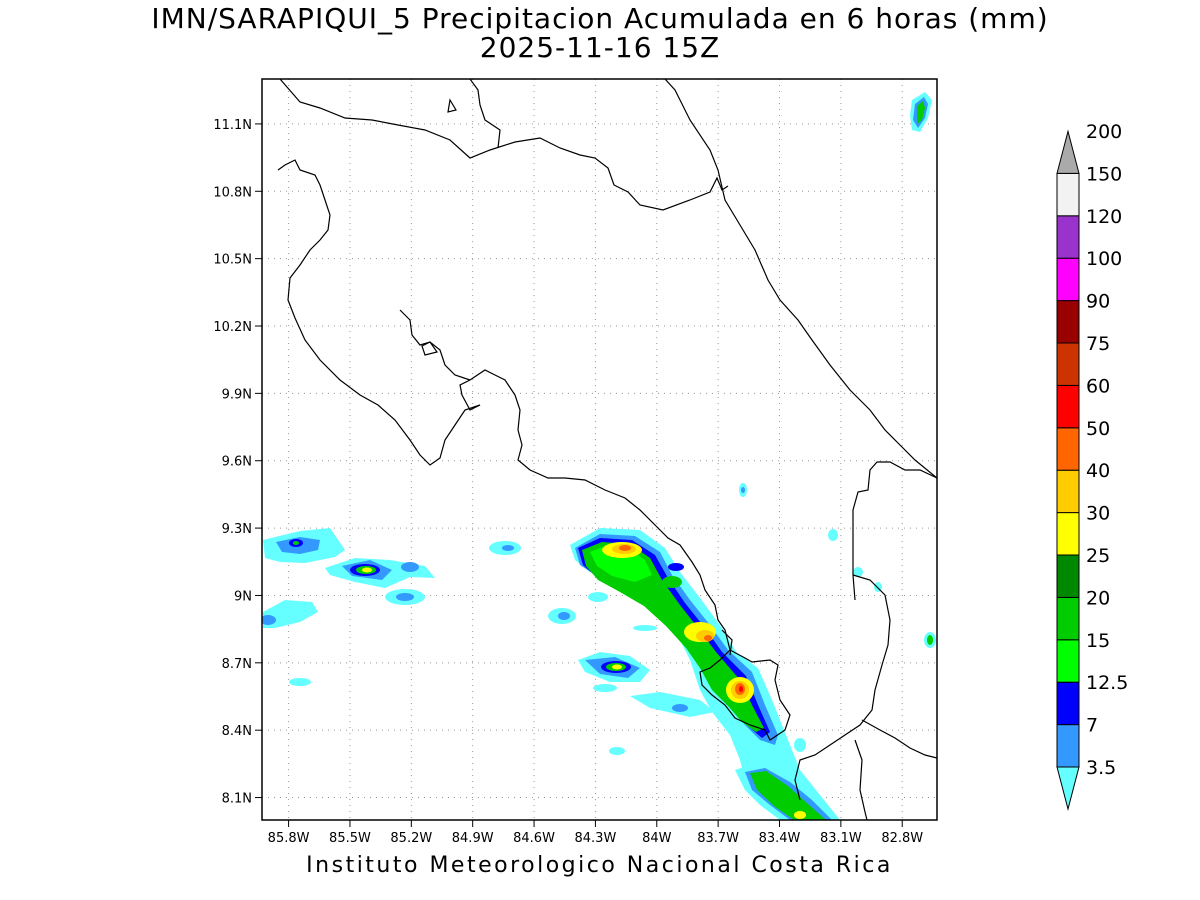  What do you see at coordinates (1098, 598) in the screenshot?
I see `colorbar-label: 20` at bounding box center [1098, 598].